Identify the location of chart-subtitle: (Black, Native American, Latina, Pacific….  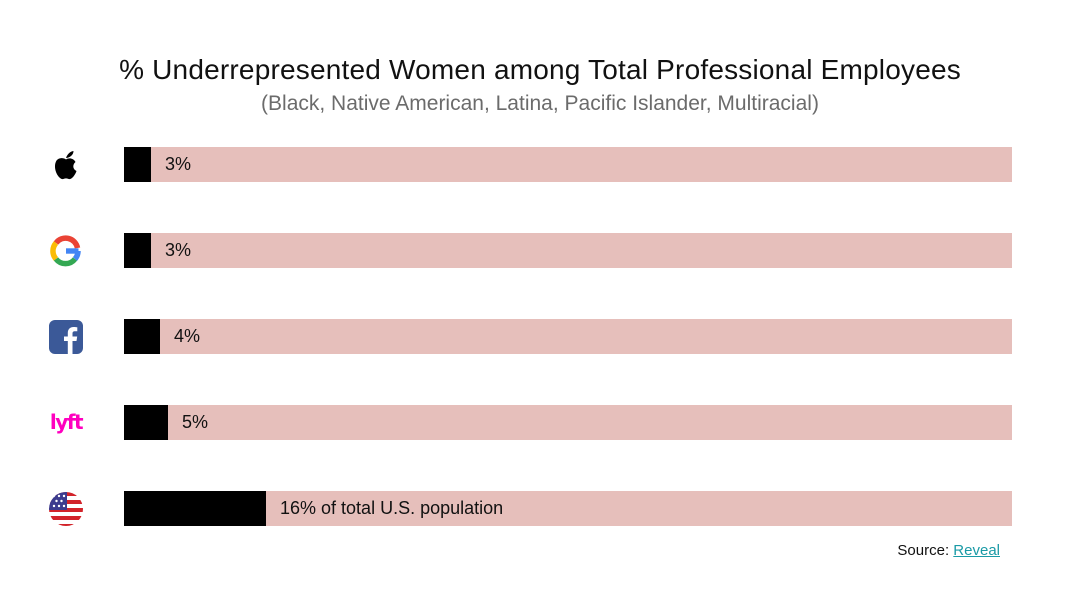
(540, 103).